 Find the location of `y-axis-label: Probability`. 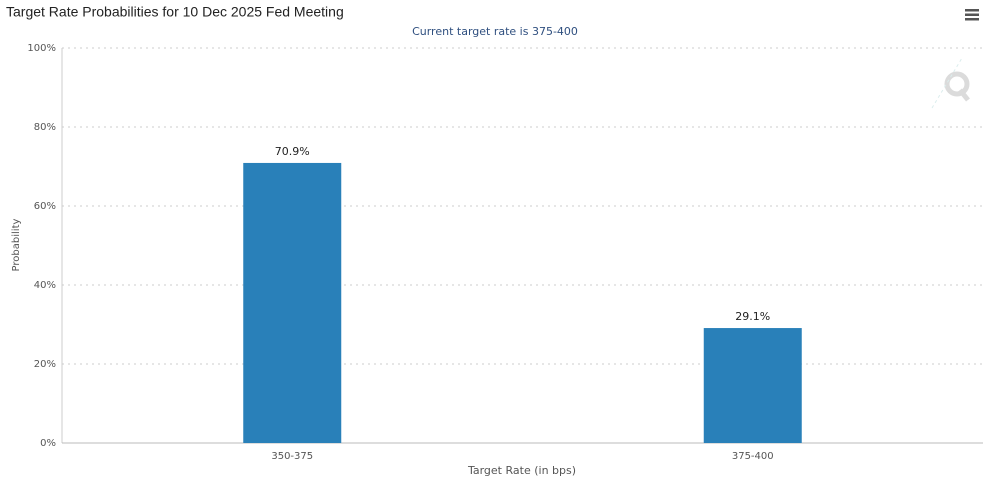

y-axis-label: Probability is located at coordinates (16, 244).